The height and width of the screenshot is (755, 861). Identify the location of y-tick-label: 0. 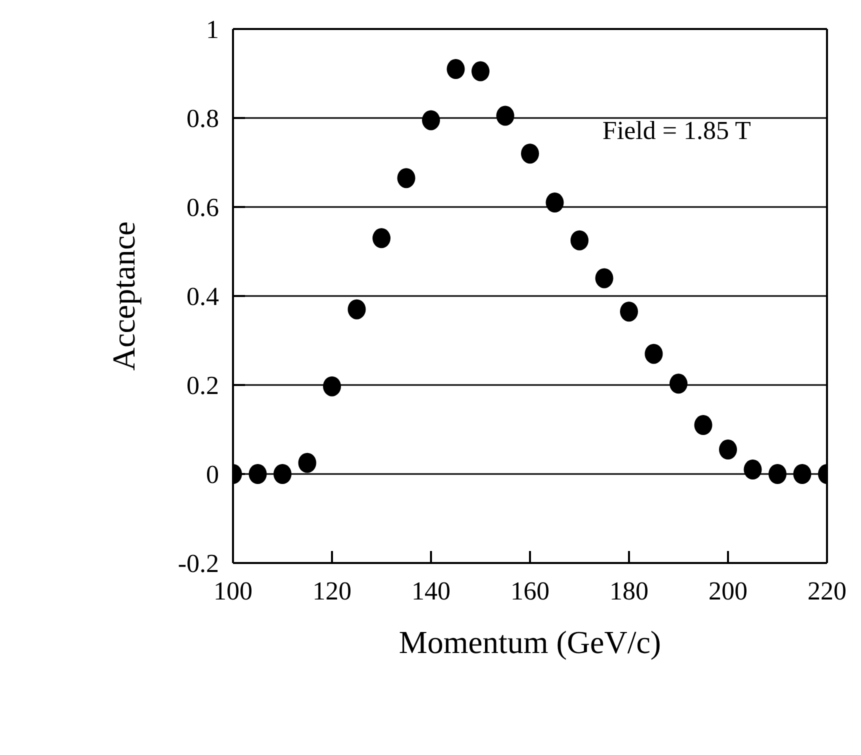
(212, 475).